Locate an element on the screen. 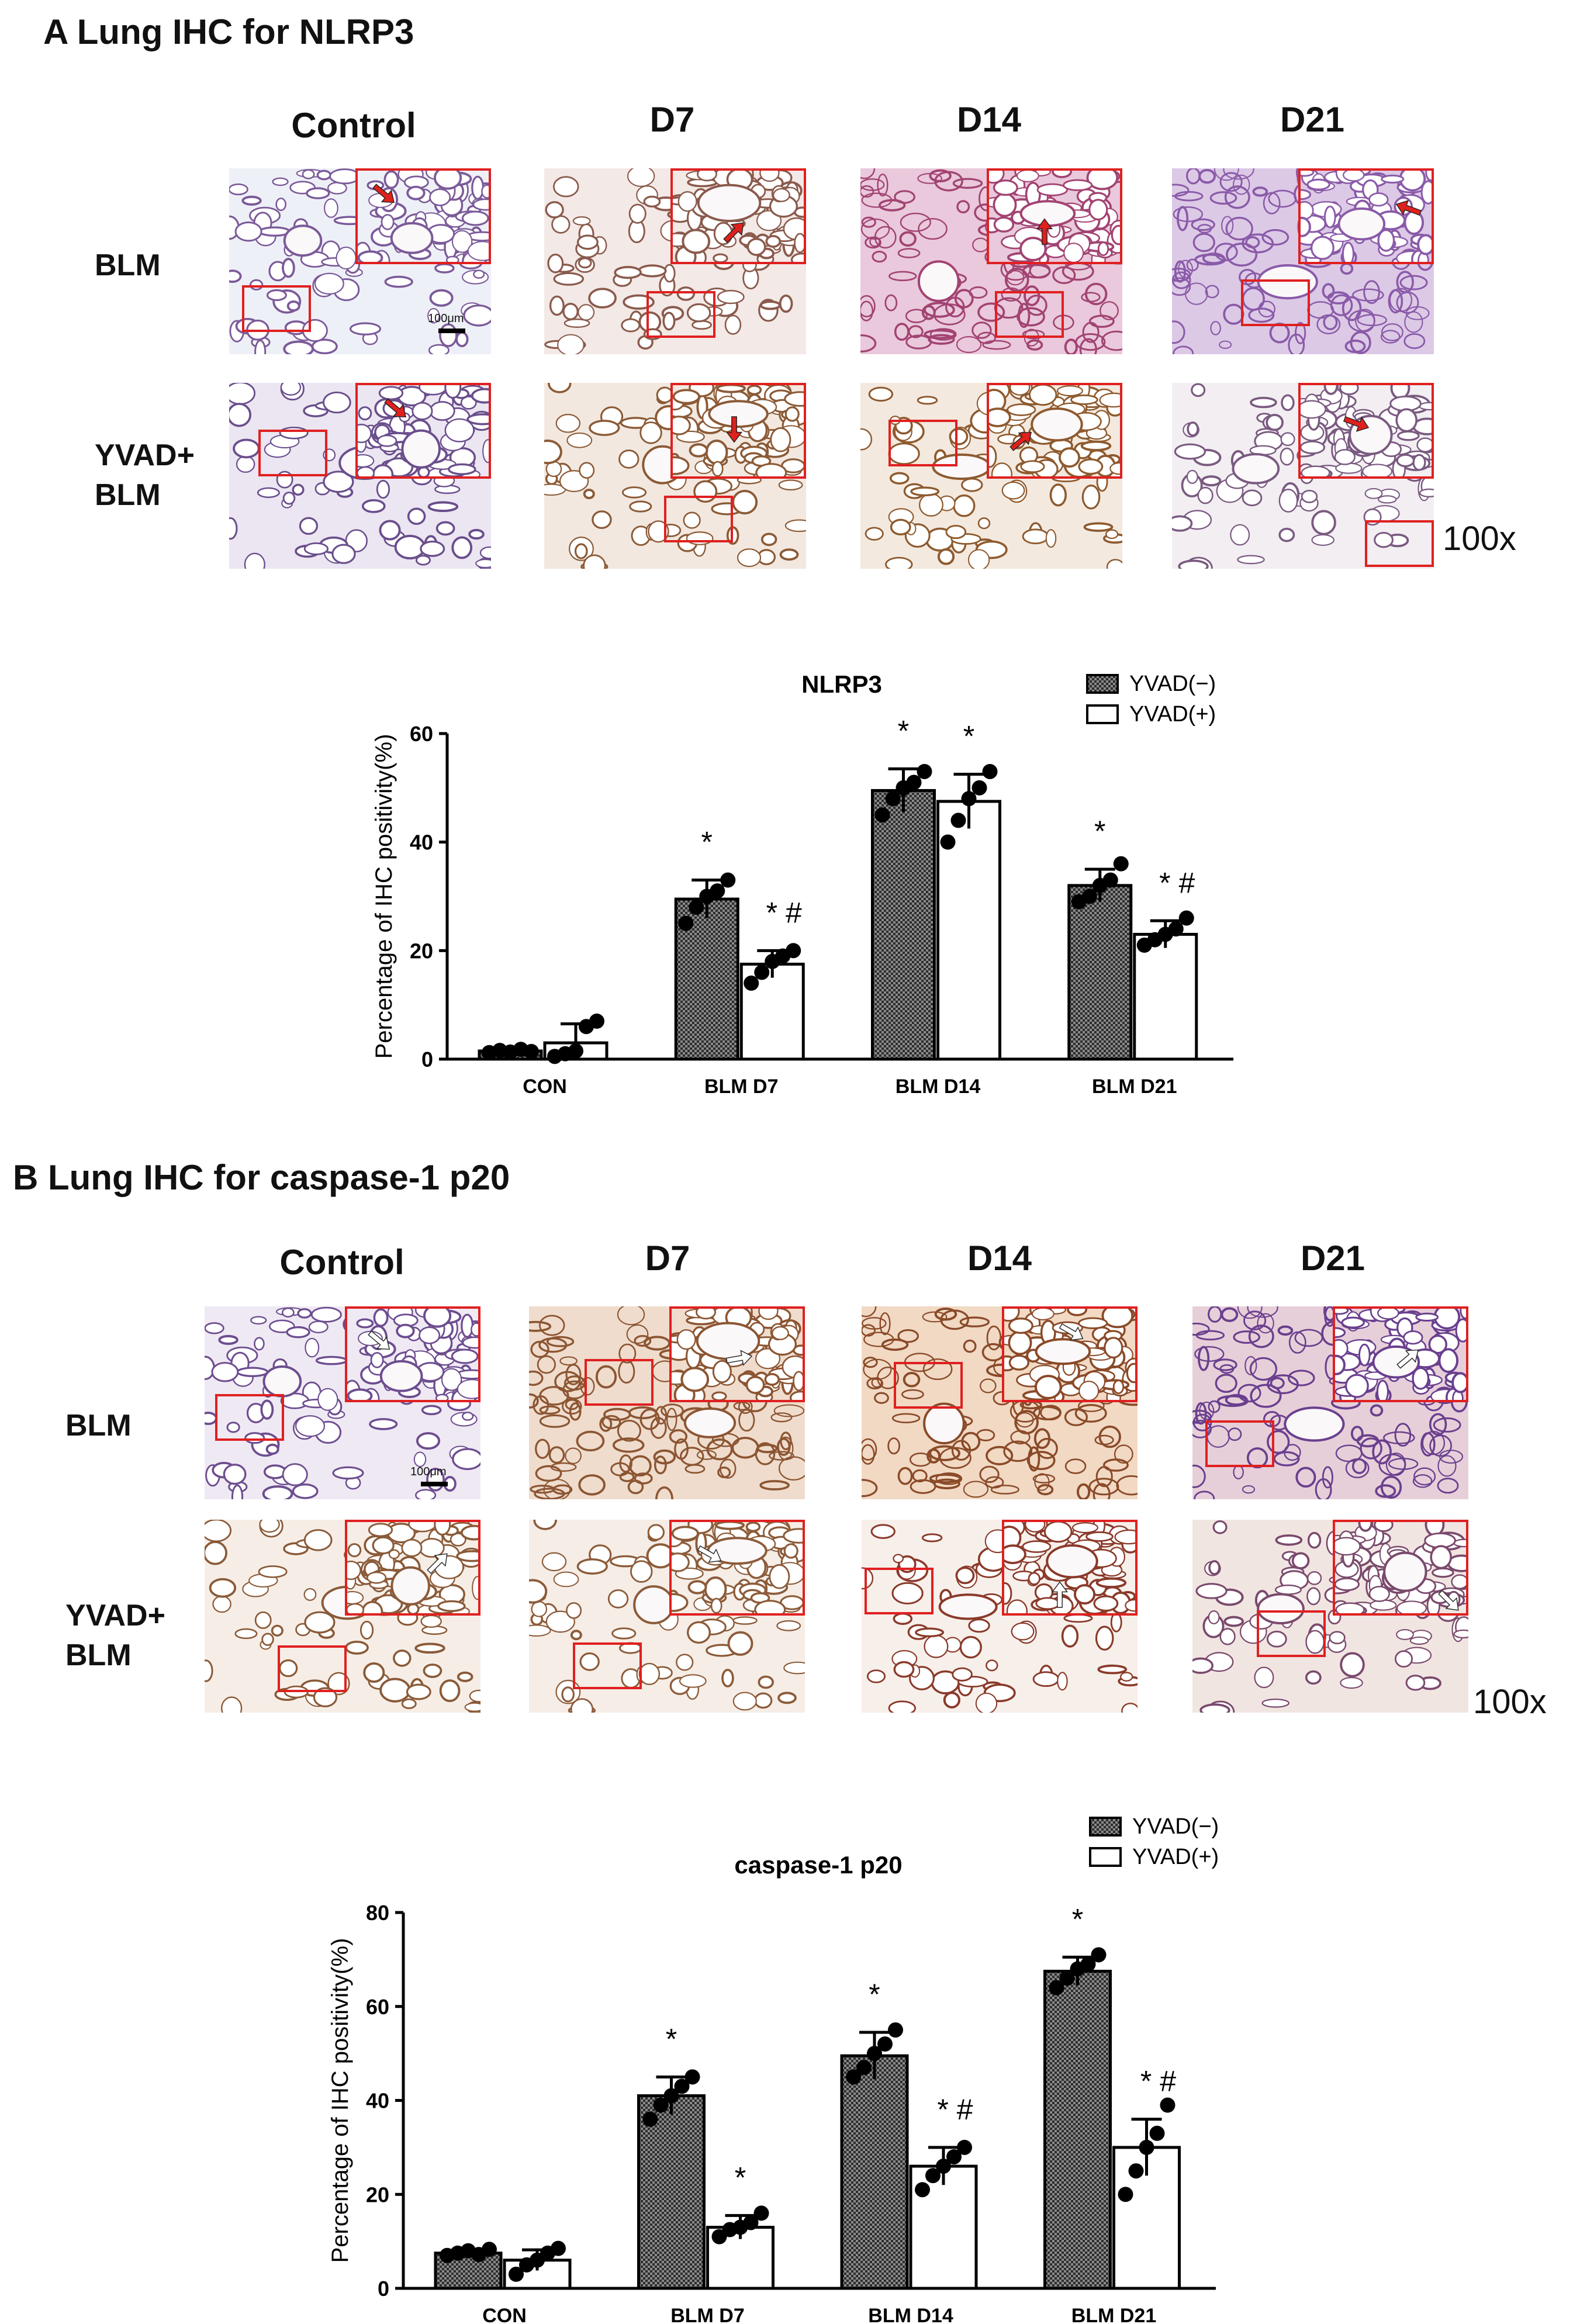  panel-b-micrograph-blm-d21 is located at coordinates (1330, 1402).